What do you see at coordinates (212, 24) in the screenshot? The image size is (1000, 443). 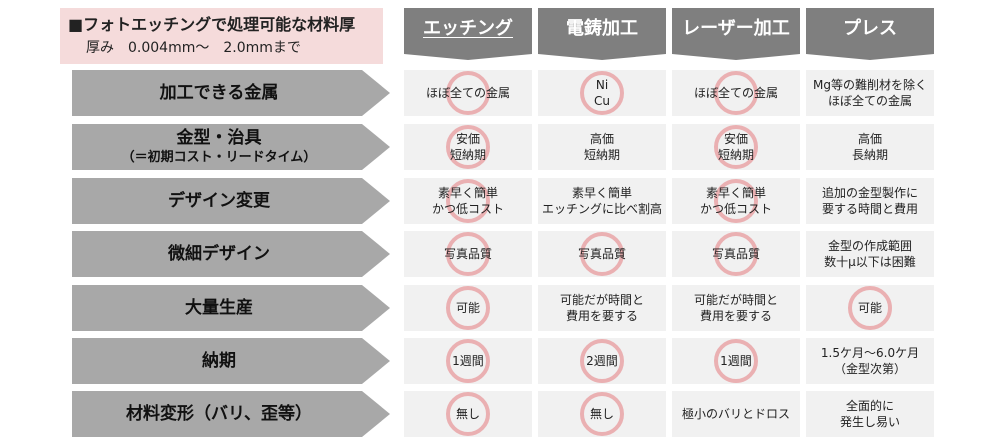 I see `page-title: ■フォトエッチングで処理可能な材料厚` at bounding box center [212, 24].